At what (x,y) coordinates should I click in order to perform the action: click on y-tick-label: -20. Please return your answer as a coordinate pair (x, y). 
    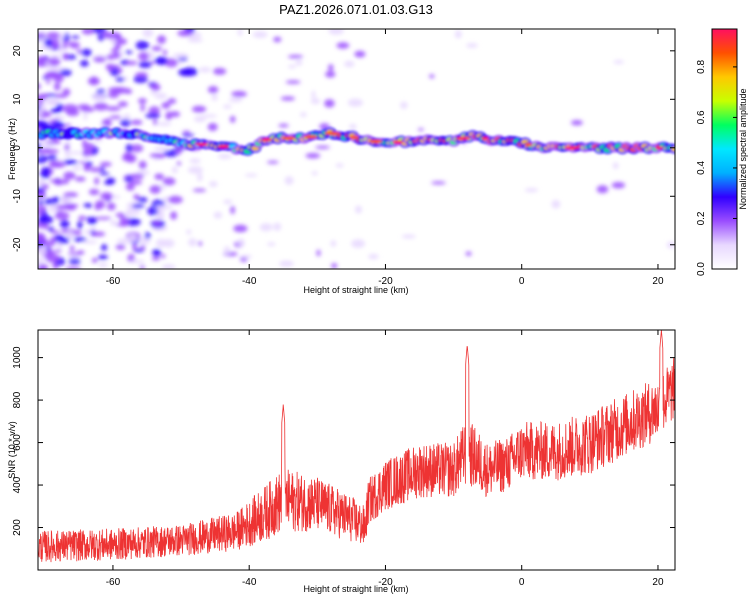
    Looking at the image, I should click on (17, 244).